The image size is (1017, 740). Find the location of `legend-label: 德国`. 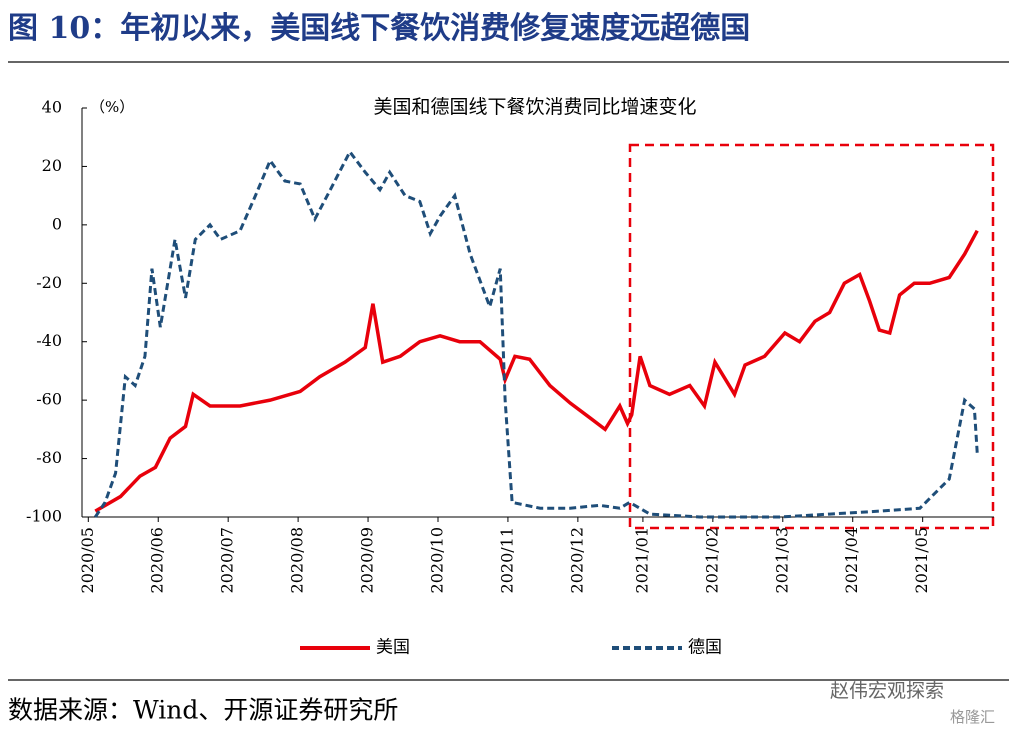

legend-label: 德国 is located at coordinates (705, 648).